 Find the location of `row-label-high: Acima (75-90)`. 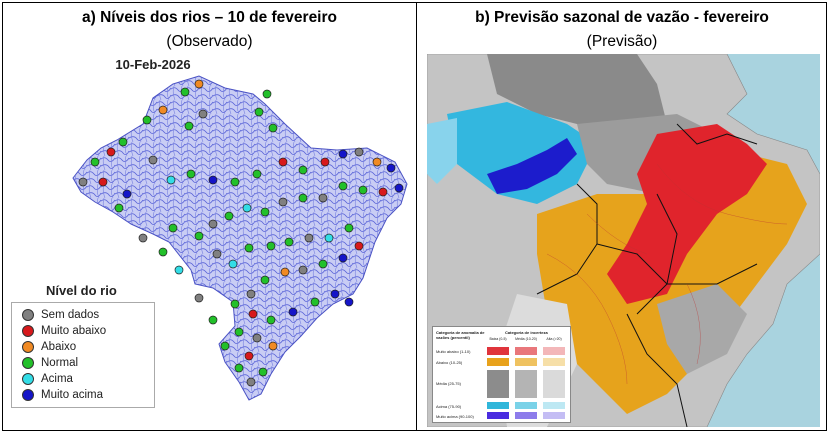

row-label-high: Acima (75-90) is located at coordinates (449, 406).